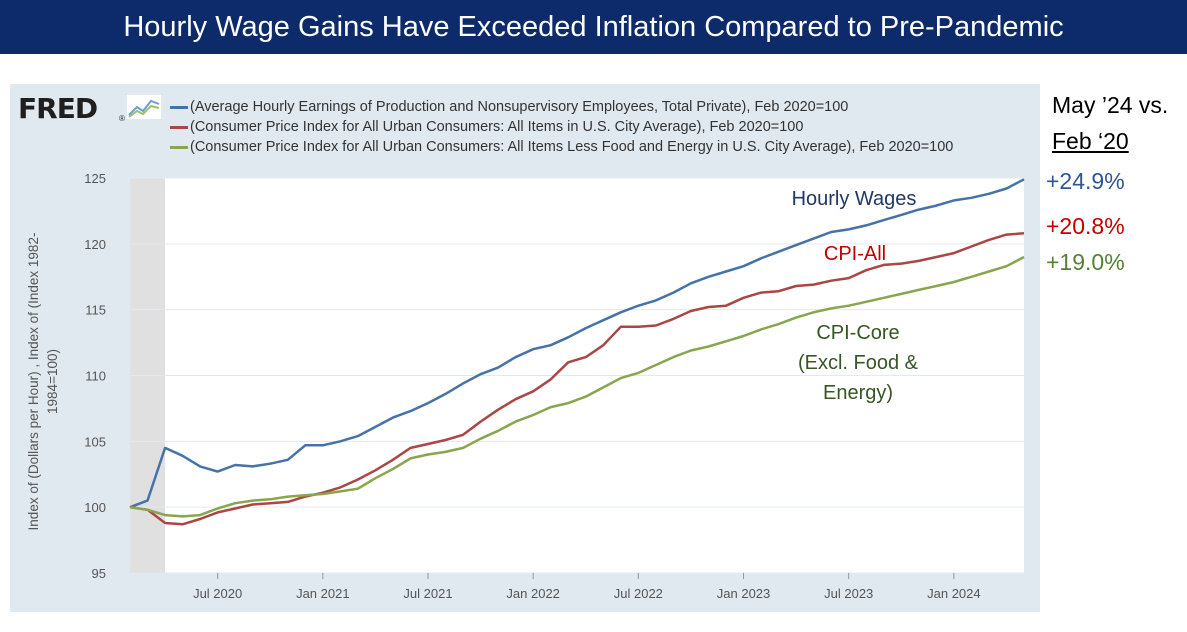  I want to click on change-label-wages: +24.9%, so click(1085, 181).